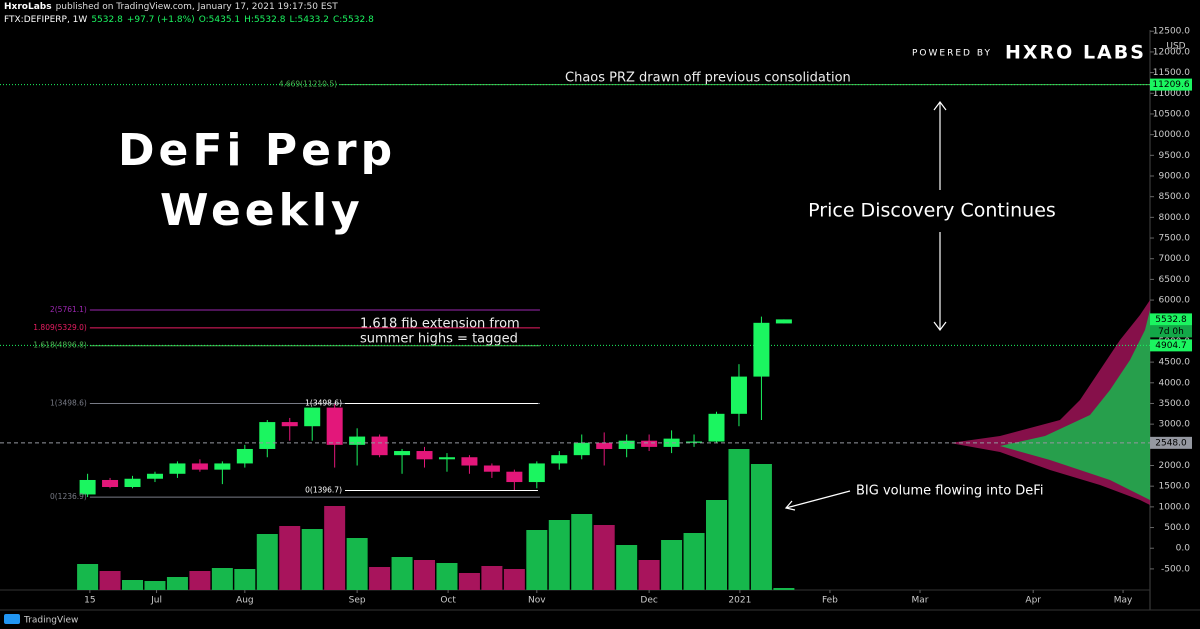 The height and width of the screenshot is (629, 1200). Describe the element at coordinates (219, 20) in the screenshot. I see `open: O:5435.1` at that location.